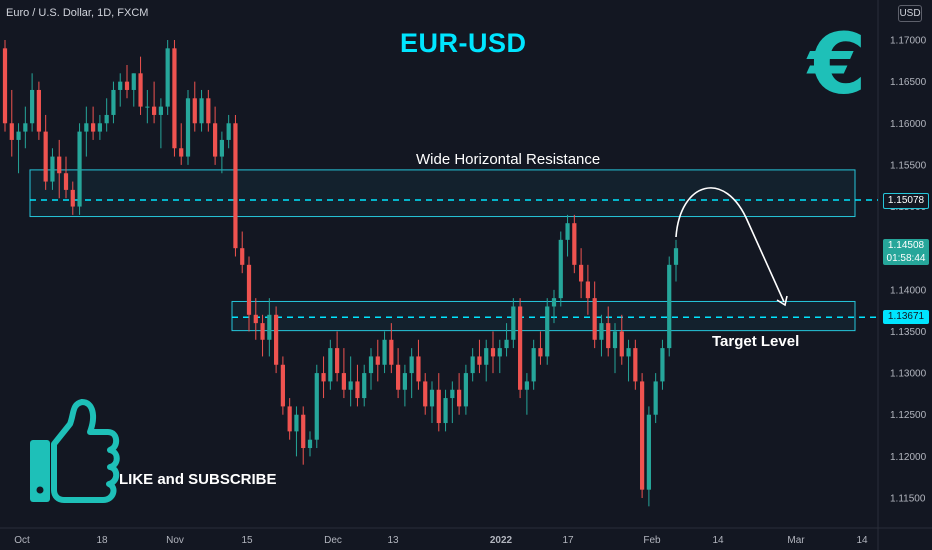 This screenshot has height=550, width=932. Describe the element at coordinates (508, 159) in the screenshot. I see `resistance-label: Wide Horizontal Resistance` at that location.